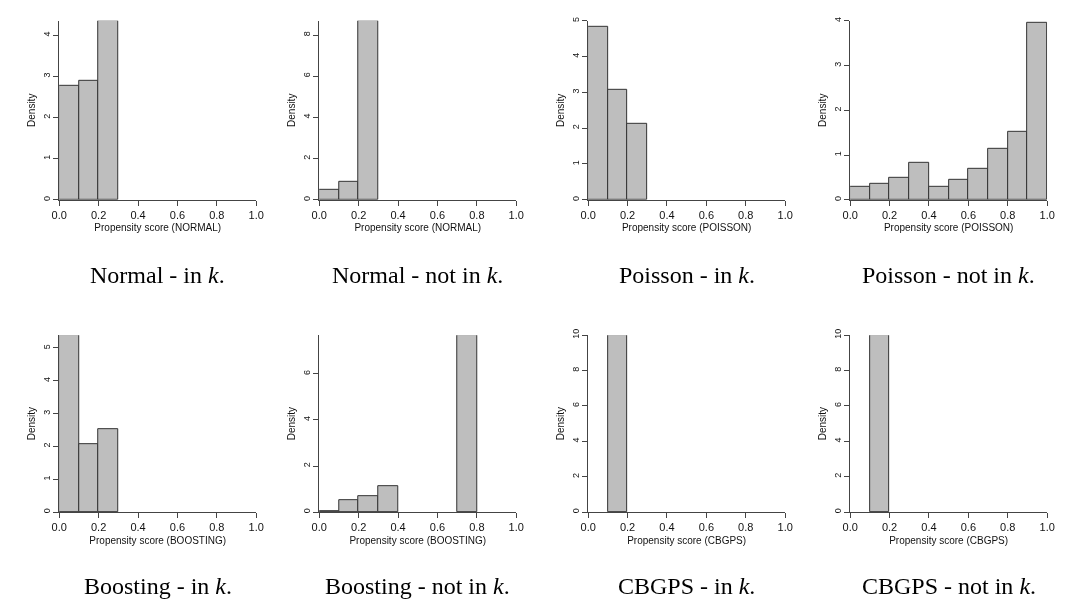 Image resolution: width=1065 pixels, height=608 pixels. I want to click on text: CBGPS - in k., so click(687, 586).